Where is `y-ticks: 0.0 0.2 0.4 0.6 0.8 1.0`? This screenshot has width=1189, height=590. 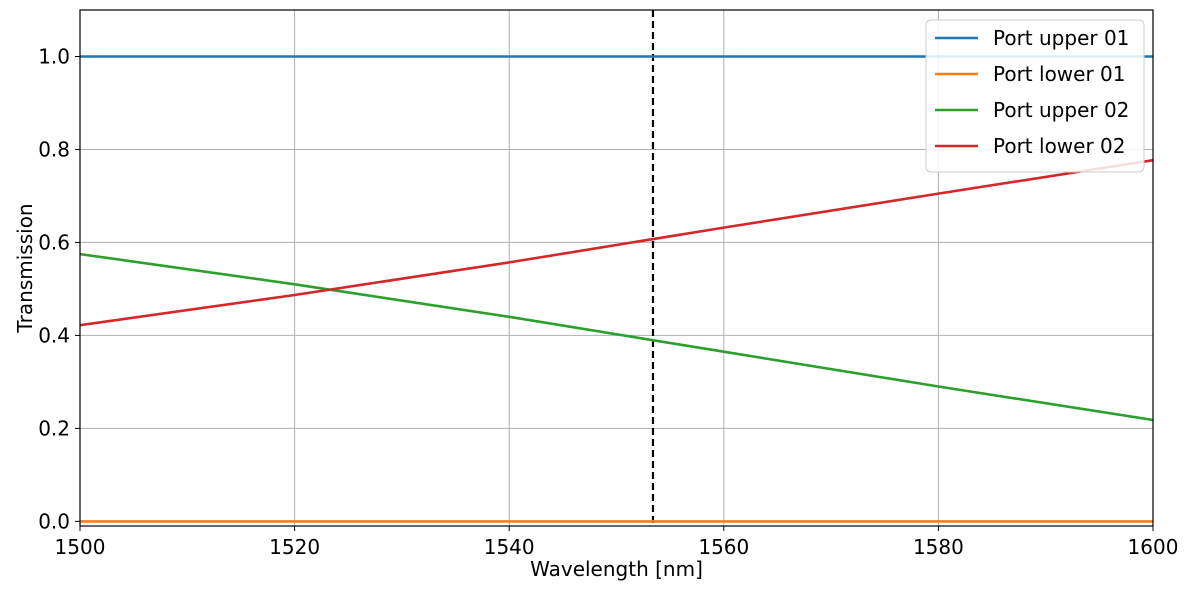 y-ticks: 0.0 0.2 0.4 0.6 0.8 1.0 is located at coordinates (59, 288).